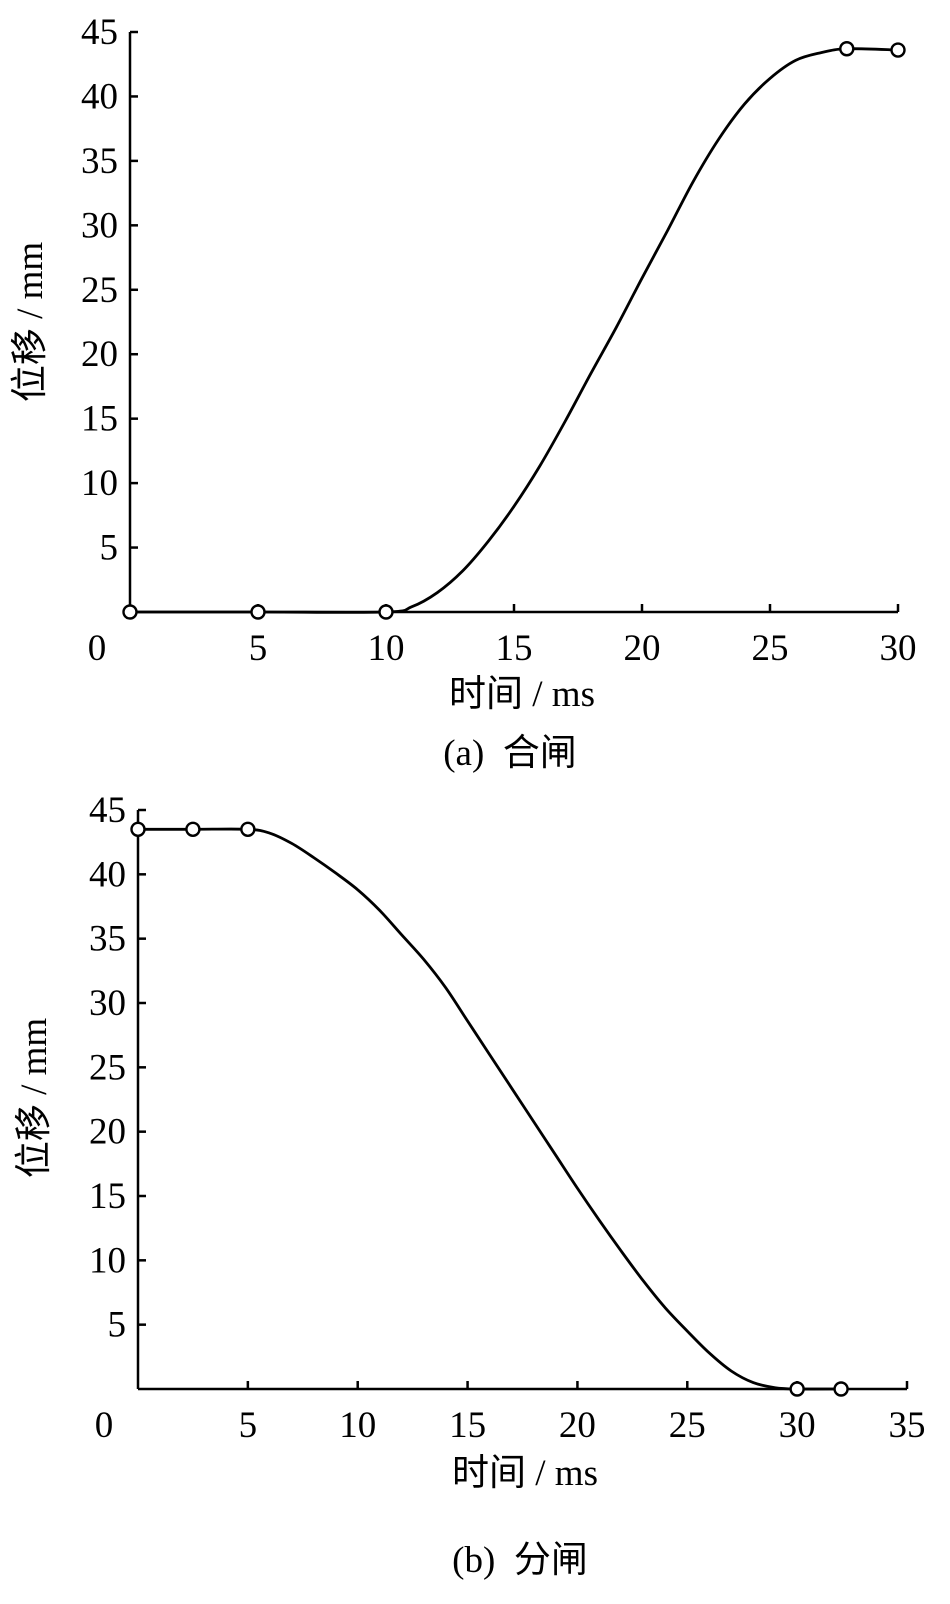 This screenshot has height=1604, width=950. What do you see at coordinates (99, 225) in the screenshot?
I see `chart-a-y-tick-label: 30` at bounding box center [99, 225].